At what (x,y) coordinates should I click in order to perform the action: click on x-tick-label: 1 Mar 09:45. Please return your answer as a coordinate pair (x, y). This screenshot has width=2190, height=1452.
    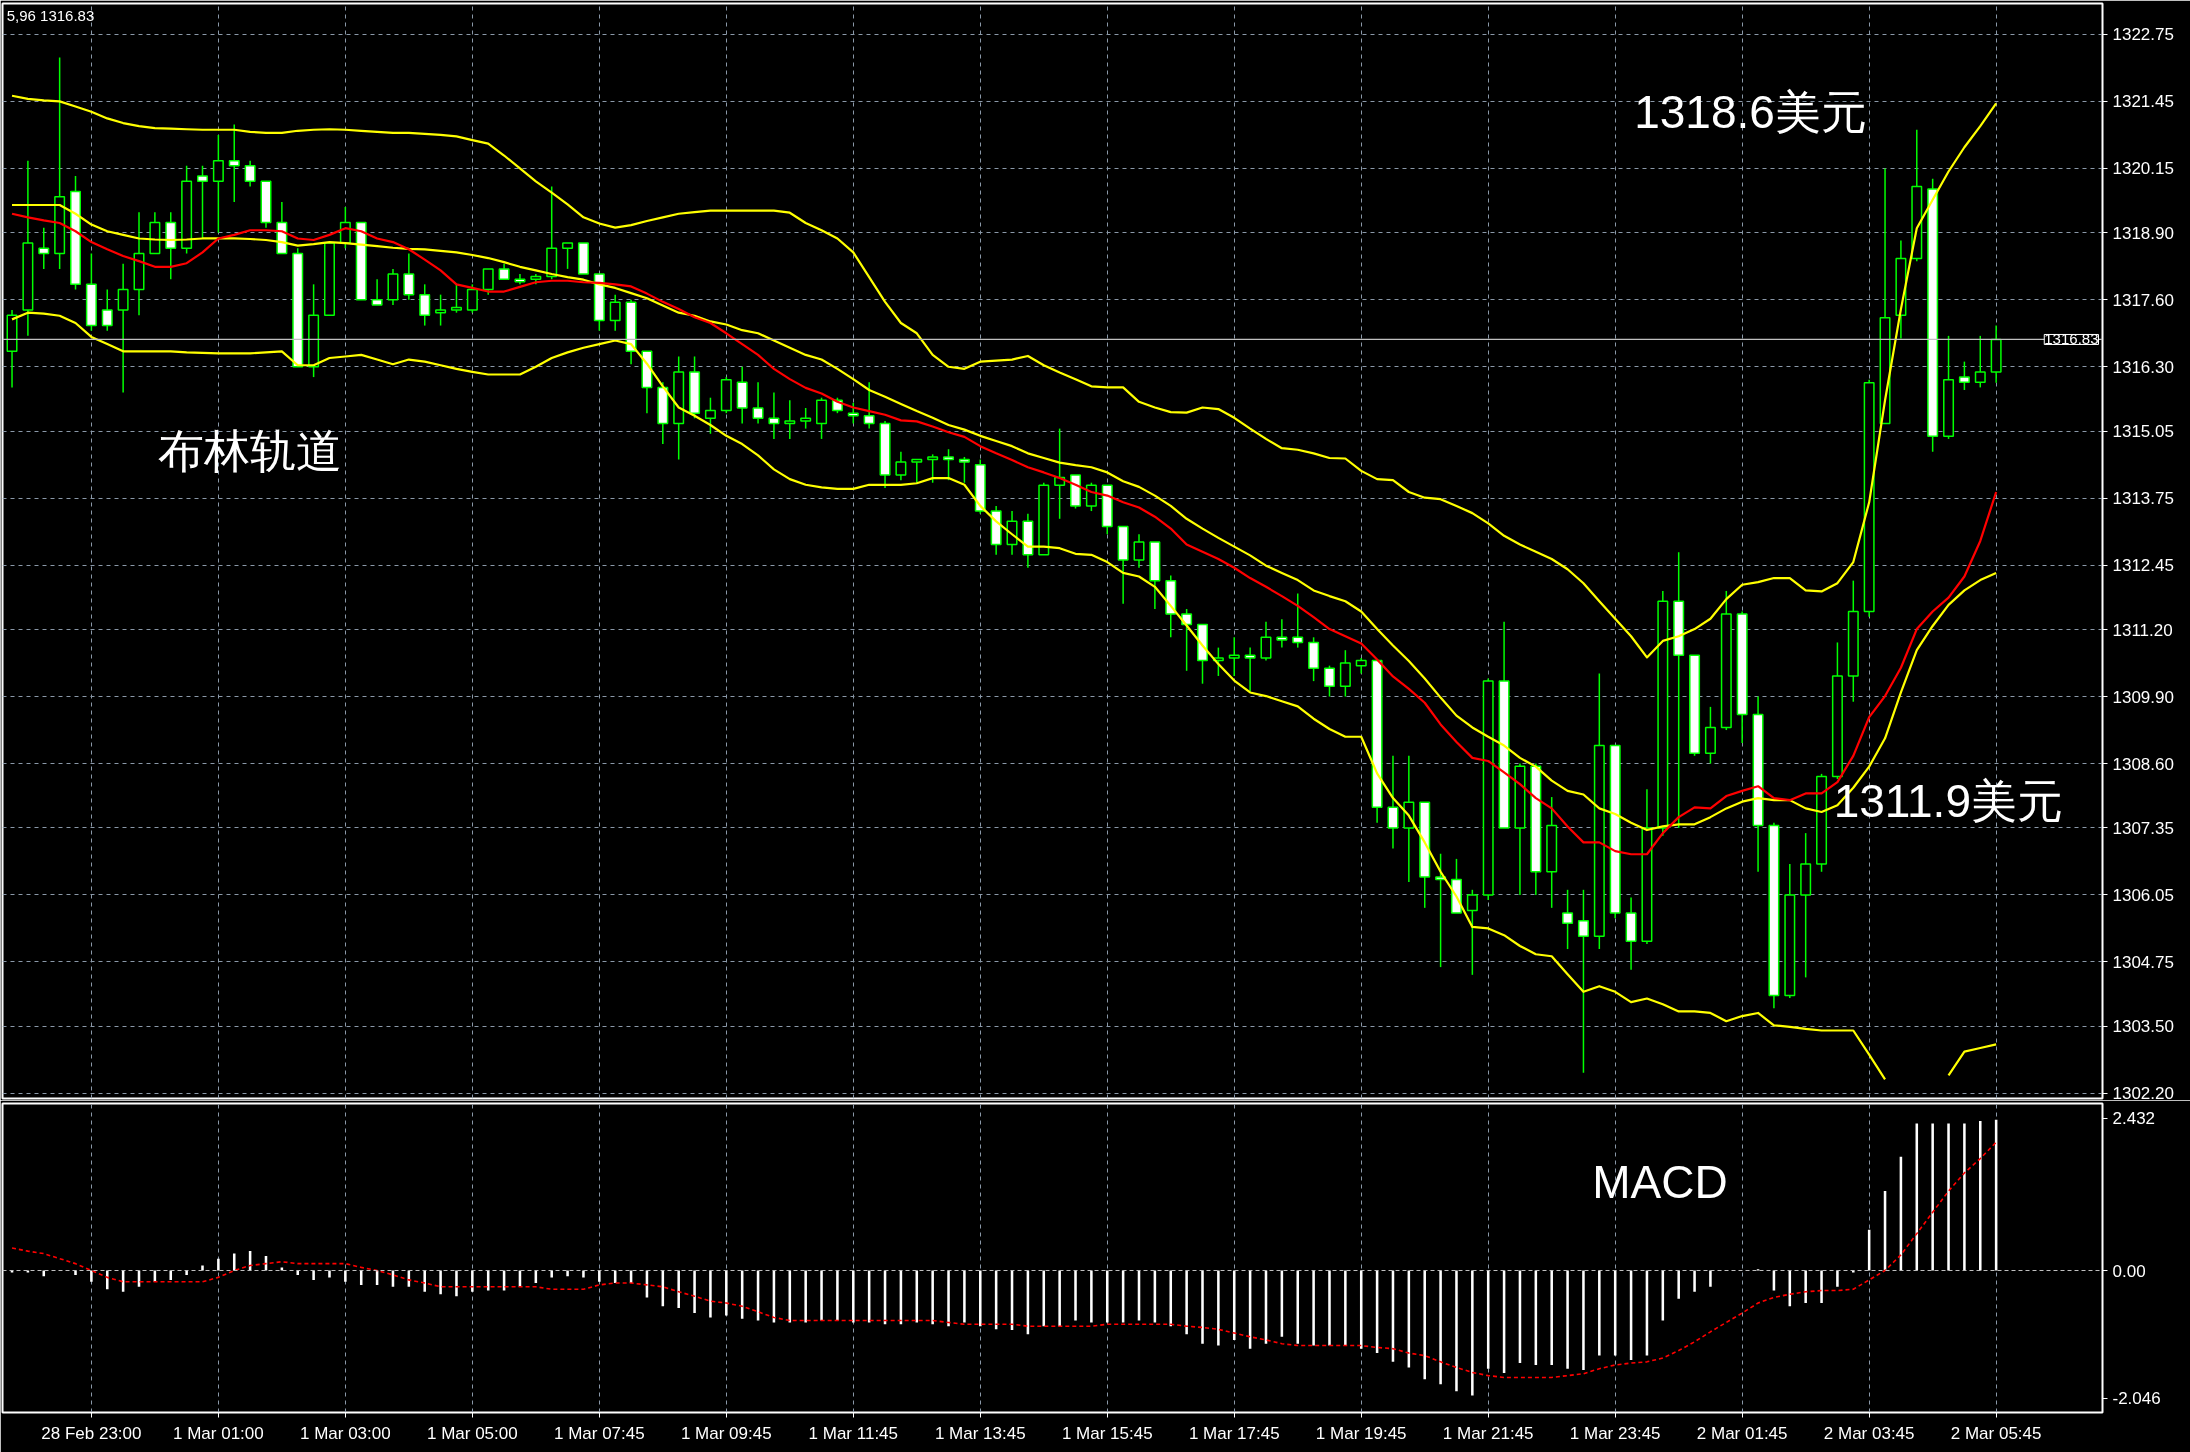
    Looking at the image, I should click on (726, 1433).